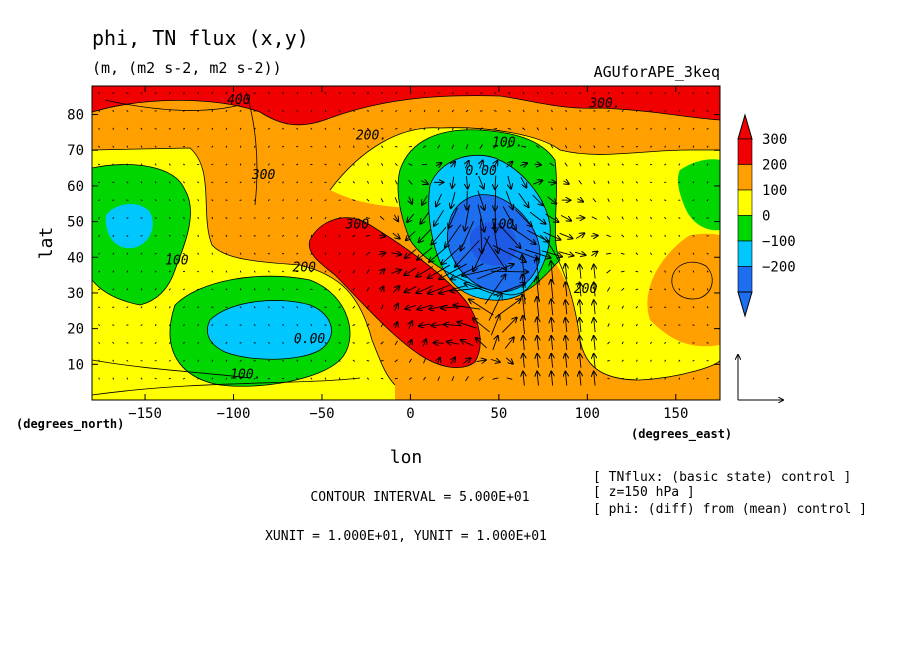 This screenshot has width=904, height=654. Describe the element at coordinates (503, 225) in the screenshot. I see `contour-label: 100` at that location.